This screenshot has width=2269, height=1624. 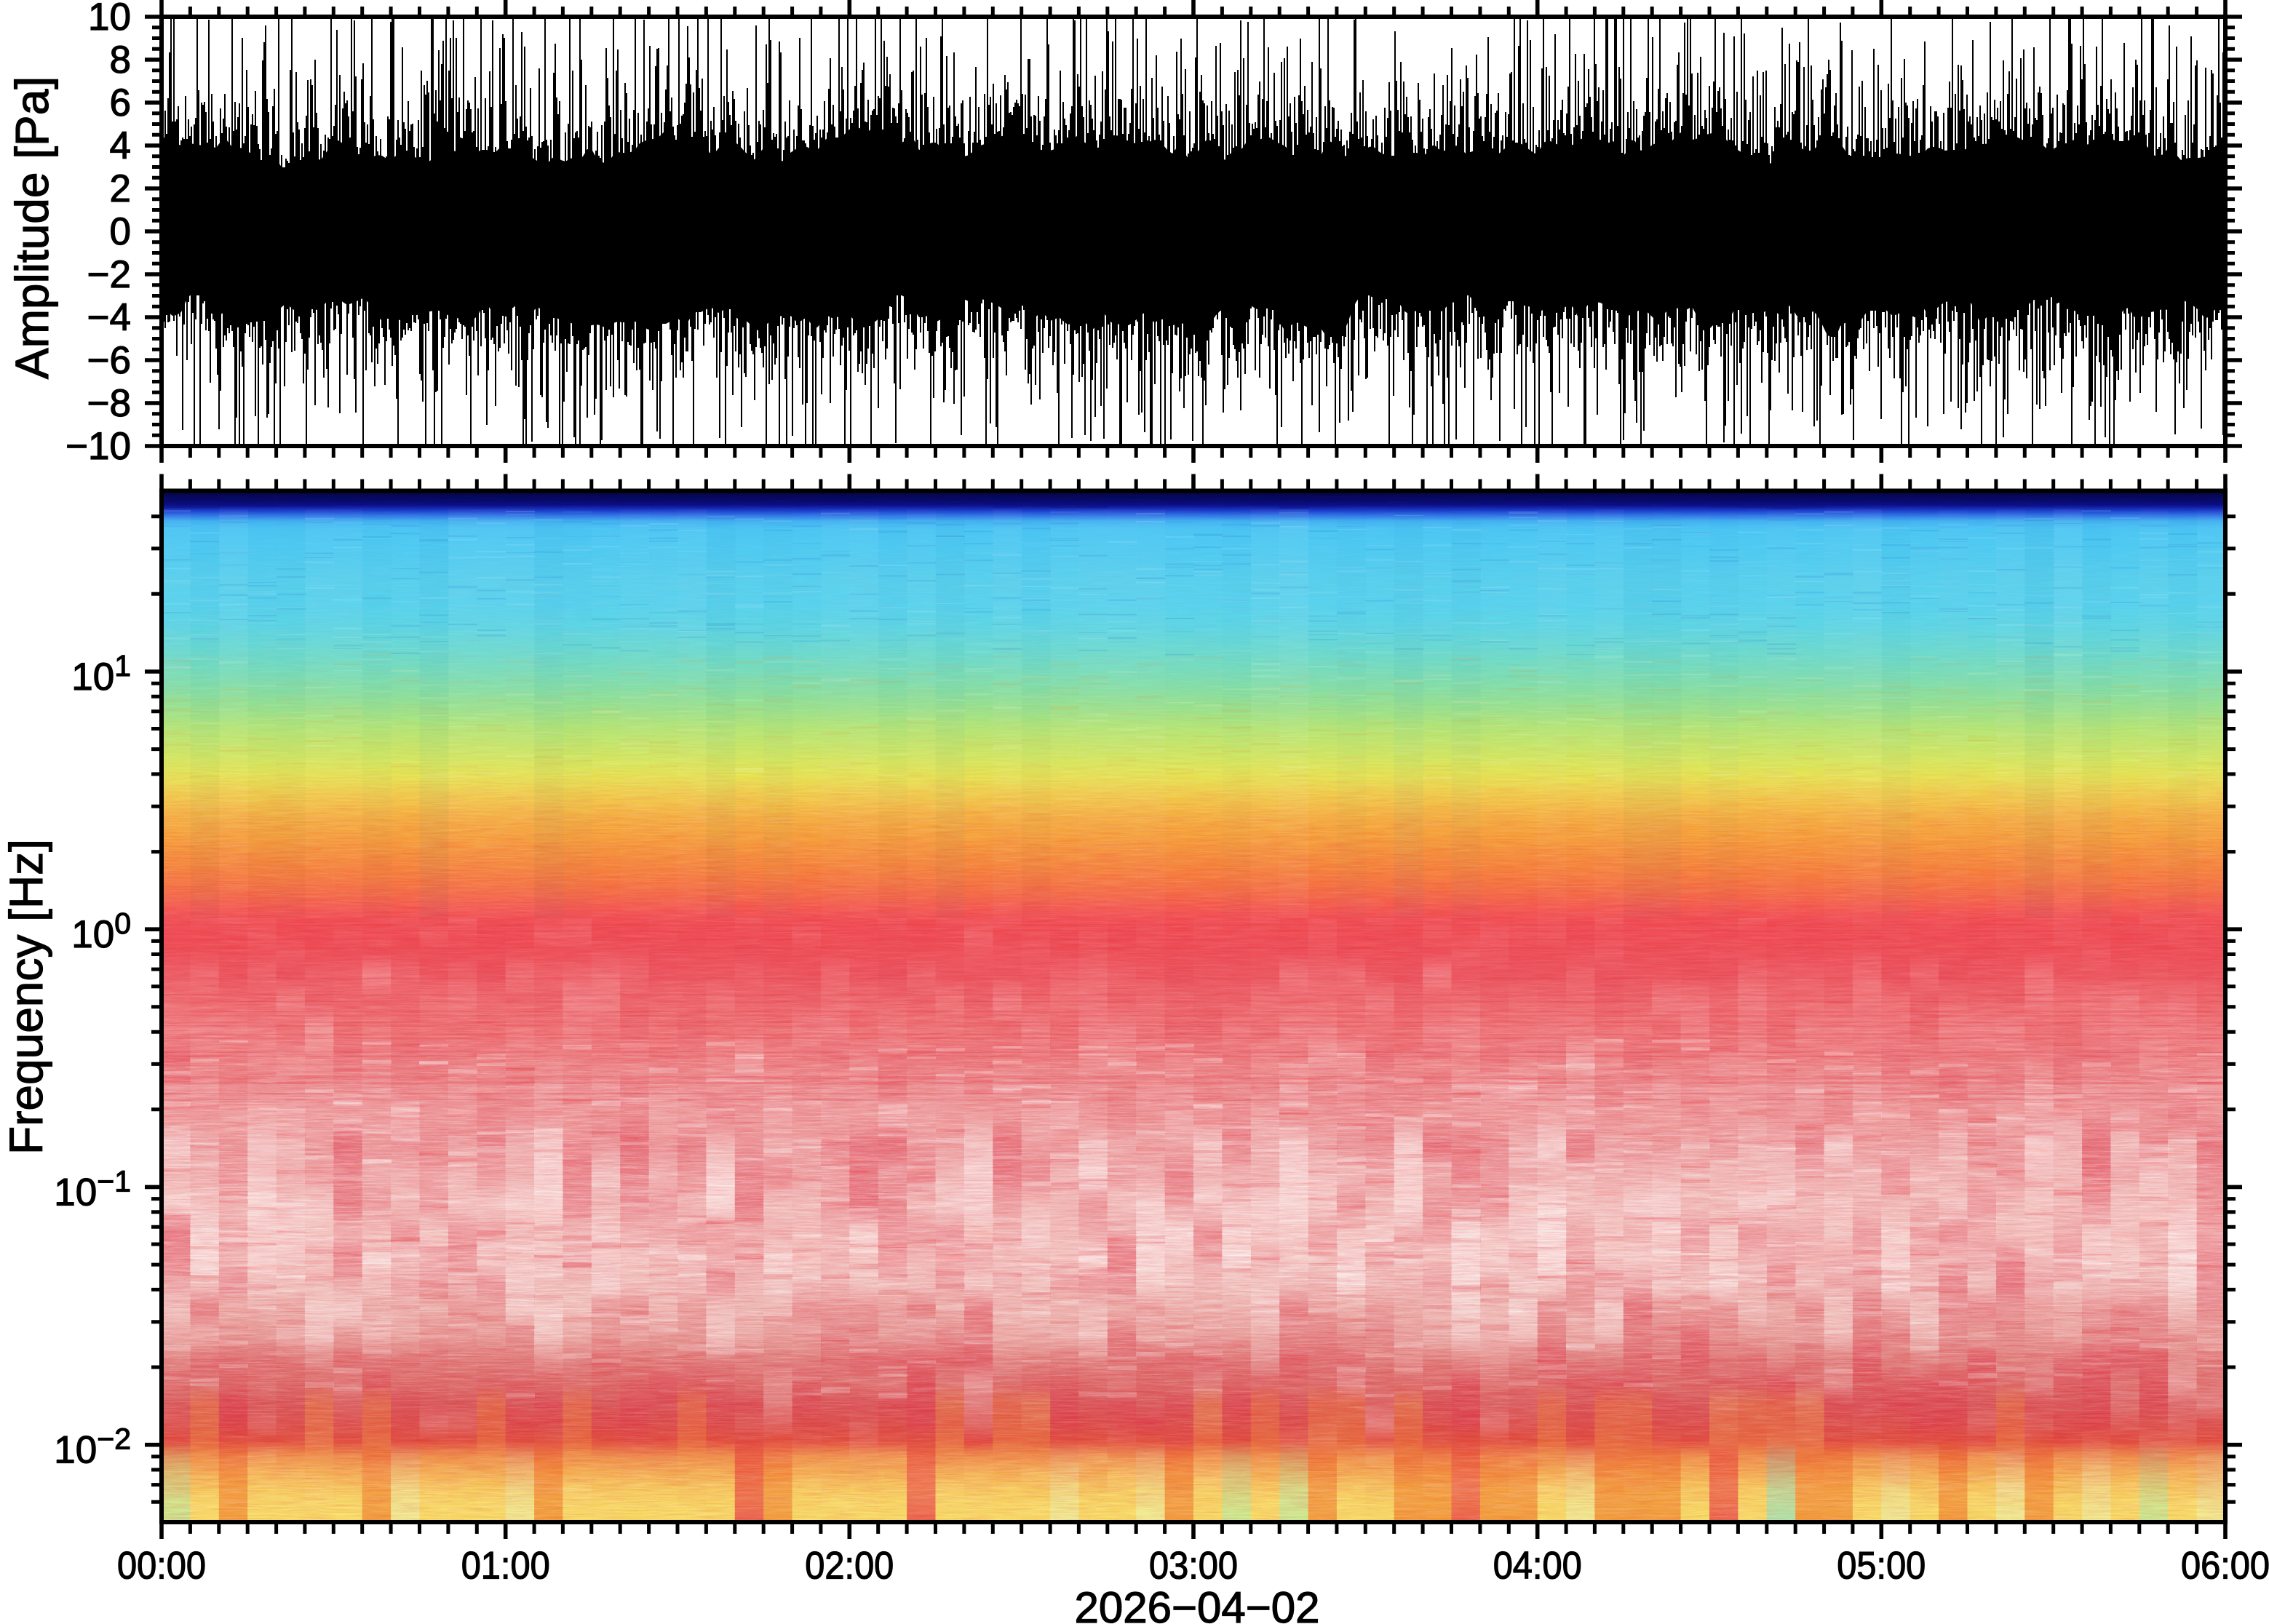 I want to click on svg-text: 00:00, so click(x=162, y=1566).